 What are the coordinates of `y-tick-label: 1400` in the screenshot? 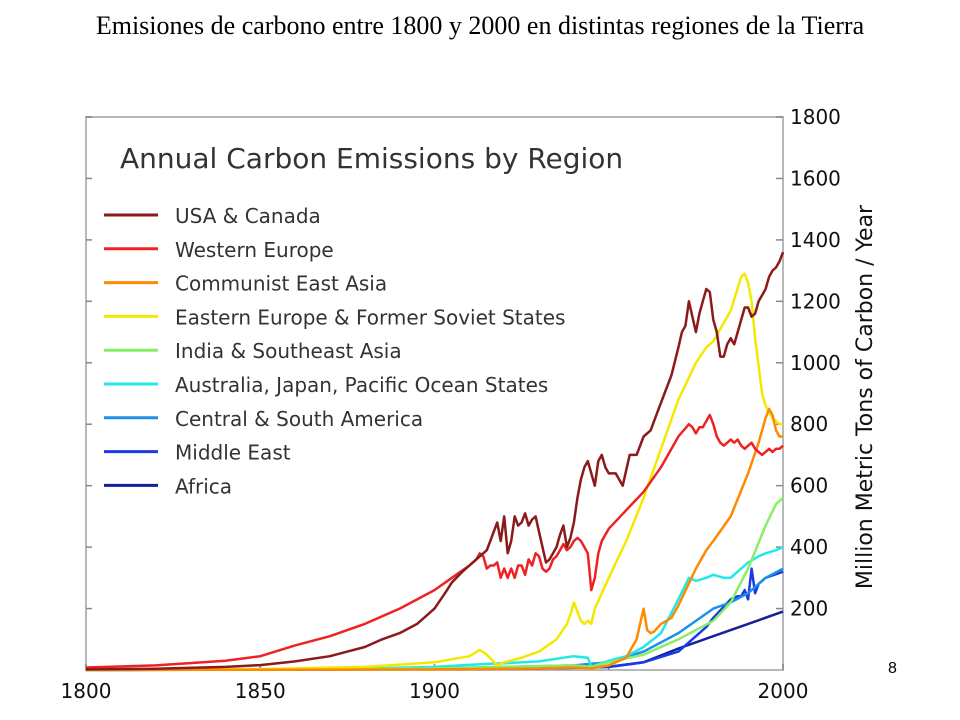 It's located at (815, 240).